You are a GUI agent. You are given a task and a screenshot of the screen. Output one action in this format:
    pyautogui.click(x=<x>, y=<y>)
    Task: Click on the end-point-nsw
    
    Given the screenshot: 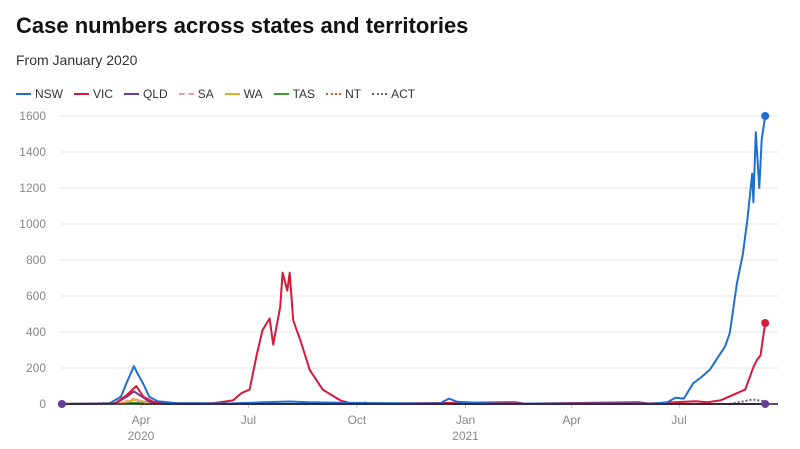 What is the action you would take?
    pyautogui.click(x=765, y=116)
    